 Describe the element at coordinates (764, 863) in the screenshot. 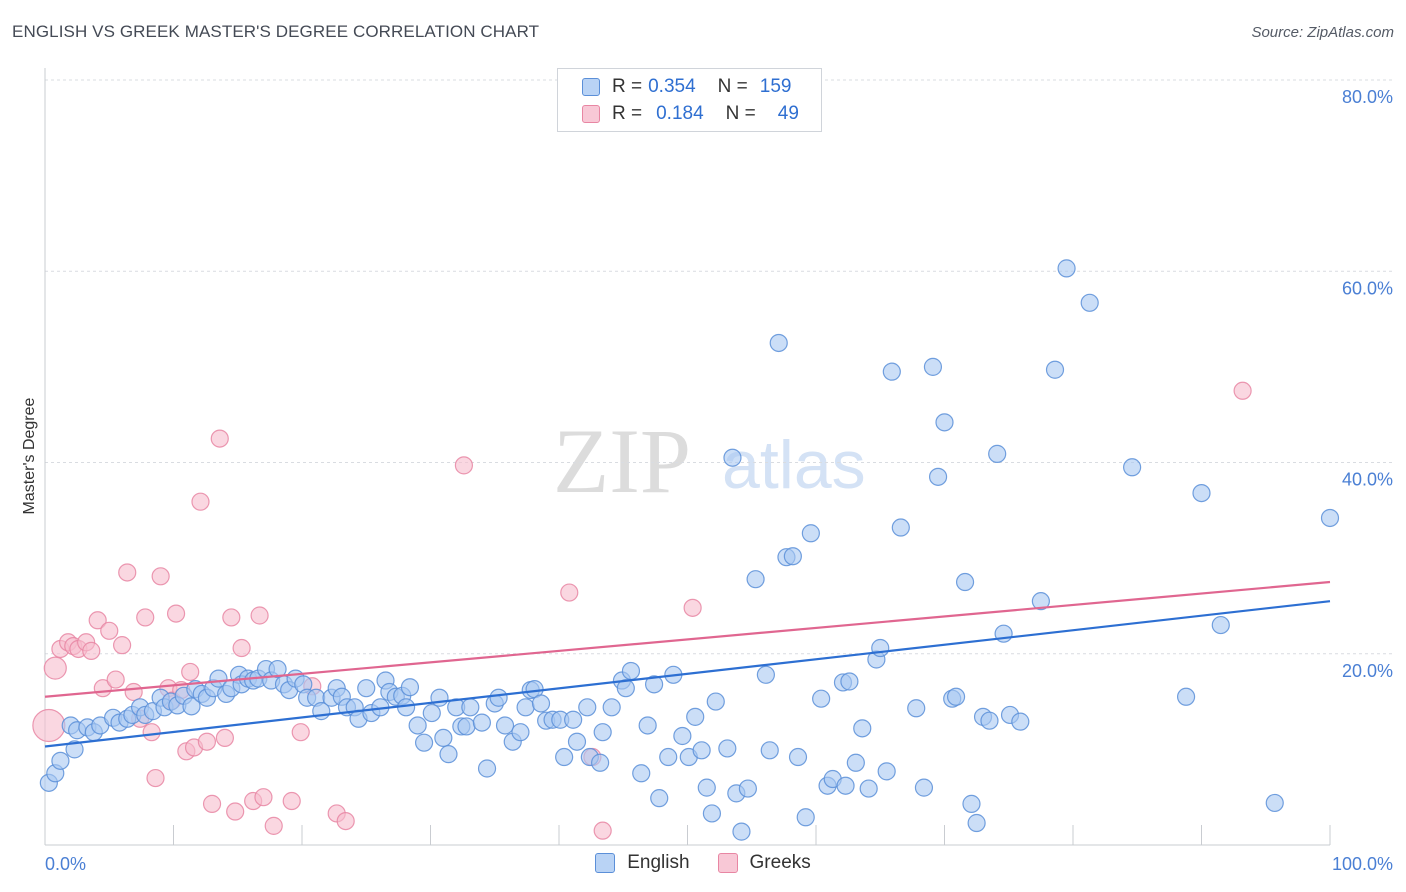

I see `legend-item-greeks: Greeks` at that location.